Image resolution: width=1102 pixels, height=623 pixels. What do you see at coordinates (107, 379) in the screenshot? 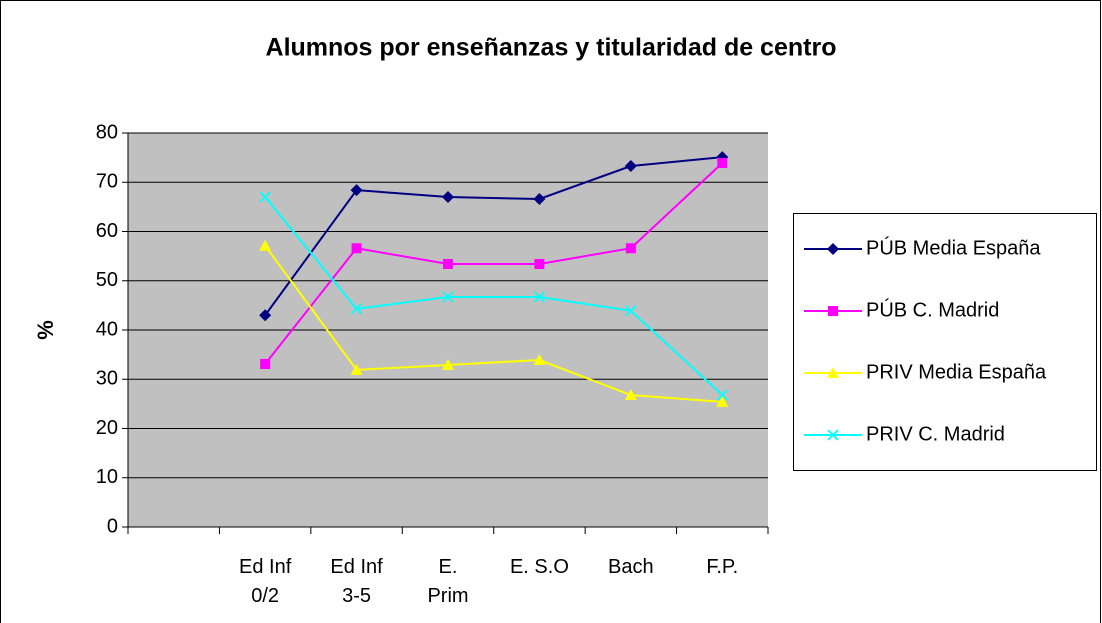
I see `y-tick-label: 30` at bounding box center [107, 379].